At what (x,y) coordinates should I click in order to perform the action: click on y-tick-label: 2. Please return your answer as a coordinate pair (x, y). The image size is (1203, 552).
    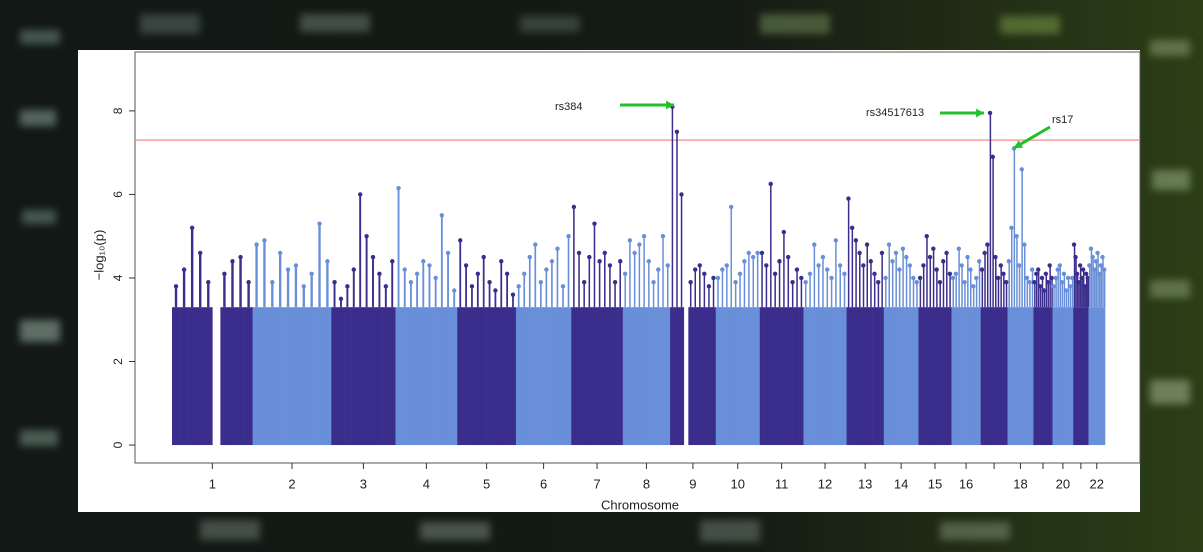
    Looking at the image, I should click on (118, 361).